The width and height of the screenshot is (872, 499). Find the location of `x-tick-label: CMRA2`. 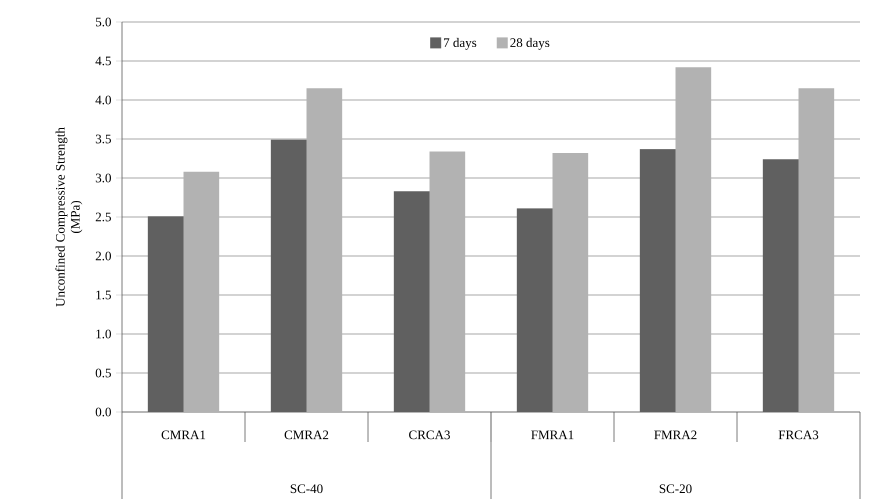

x-tick-label: CMRA2 is located at coordinates (306, 435).